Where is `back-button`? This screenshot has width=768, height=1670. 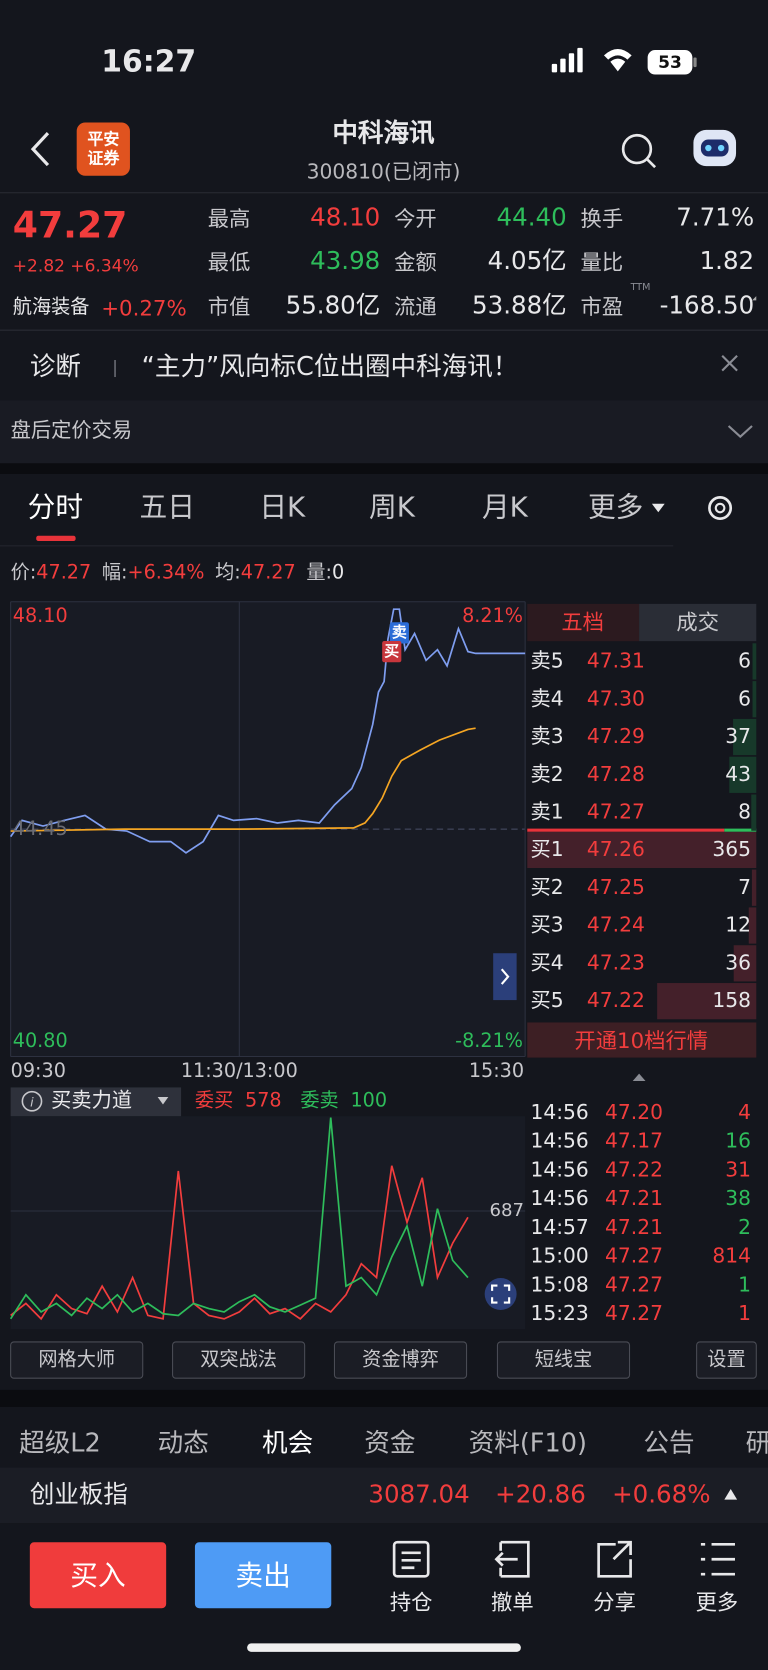
back-button is located at coordinates (40, 149).